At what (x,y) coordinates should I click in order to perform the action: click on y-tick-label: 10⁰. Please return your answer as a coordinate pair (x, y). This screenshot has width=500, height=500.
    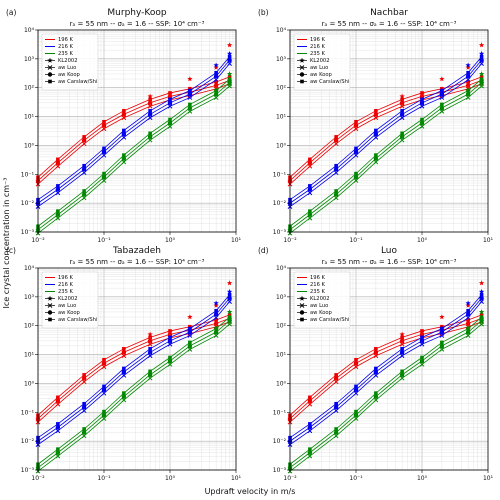
    Looking at the image, I should click on (281, 383).